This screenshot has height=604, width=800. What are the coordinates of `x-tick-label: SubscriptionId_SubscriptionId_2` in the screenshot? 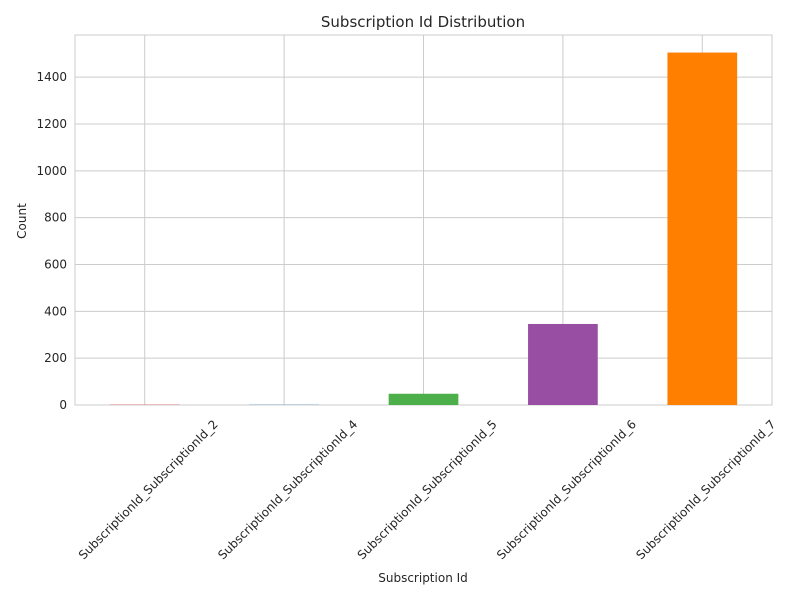 It's located at (148, 489).